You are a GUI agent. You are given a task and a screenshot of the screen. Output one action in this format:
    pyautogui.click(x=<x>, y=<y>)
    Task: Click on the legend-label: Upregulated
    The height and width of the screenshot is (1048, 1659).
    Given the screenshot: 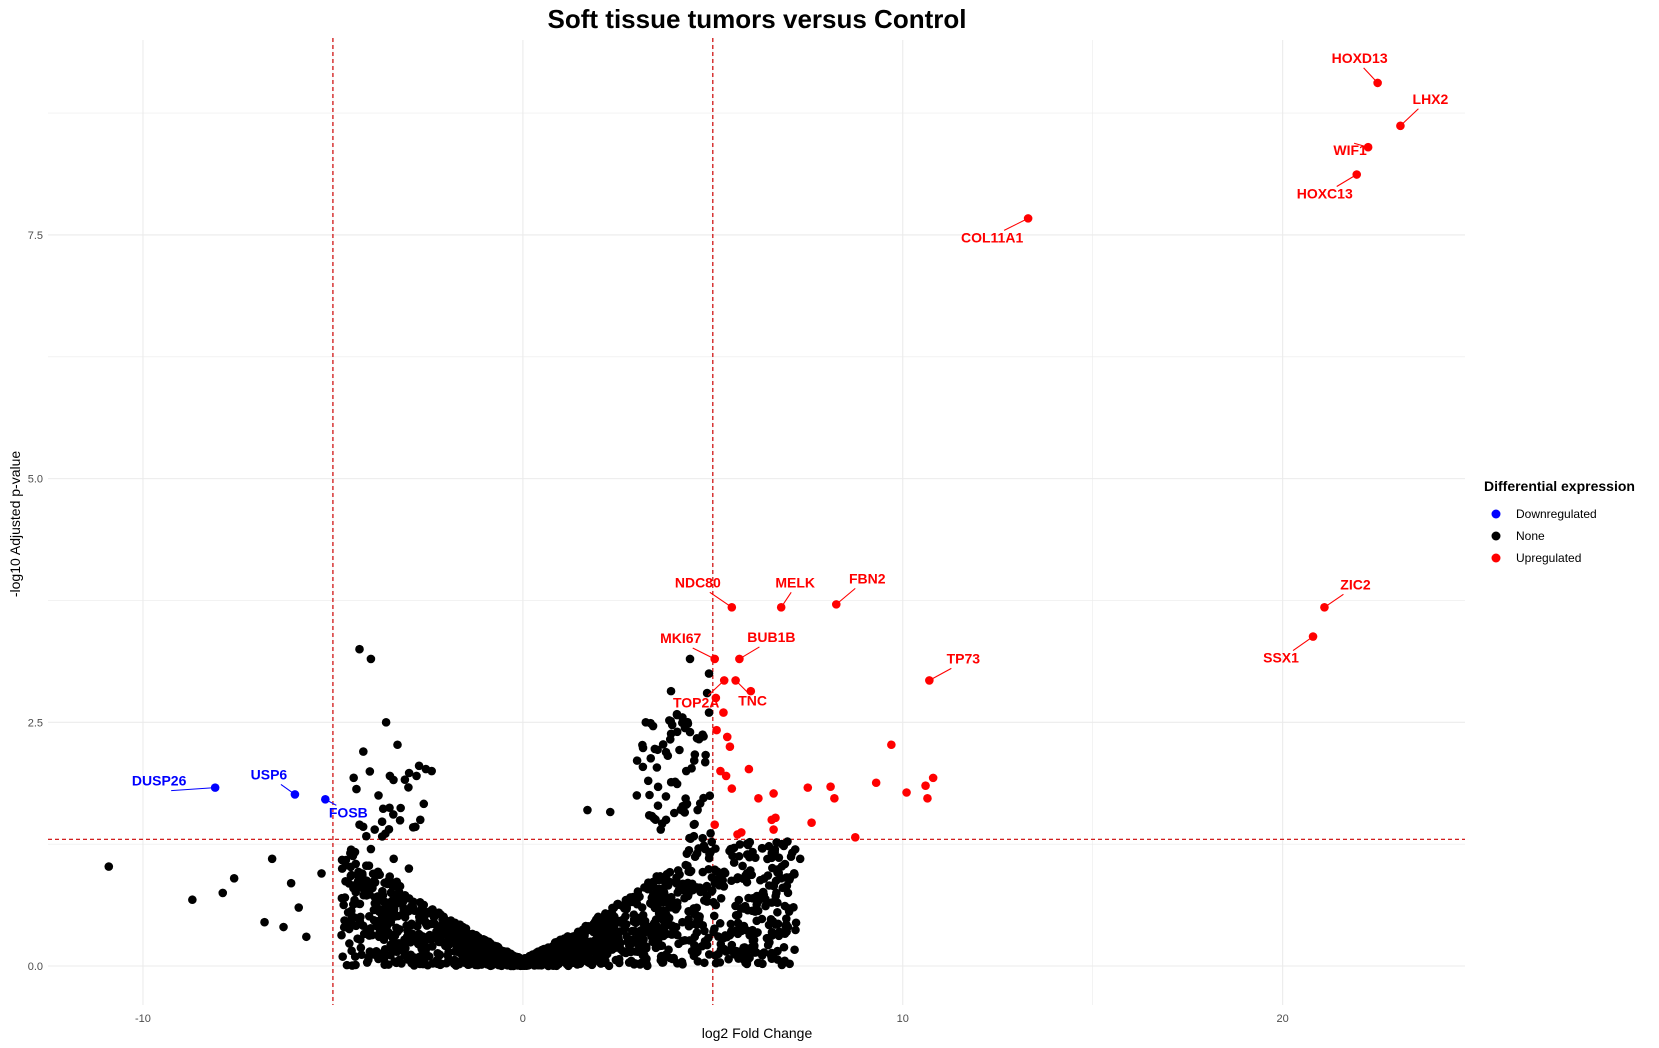 What is the action you would take?
    pyautogui.click(x=1548, y=558)
    